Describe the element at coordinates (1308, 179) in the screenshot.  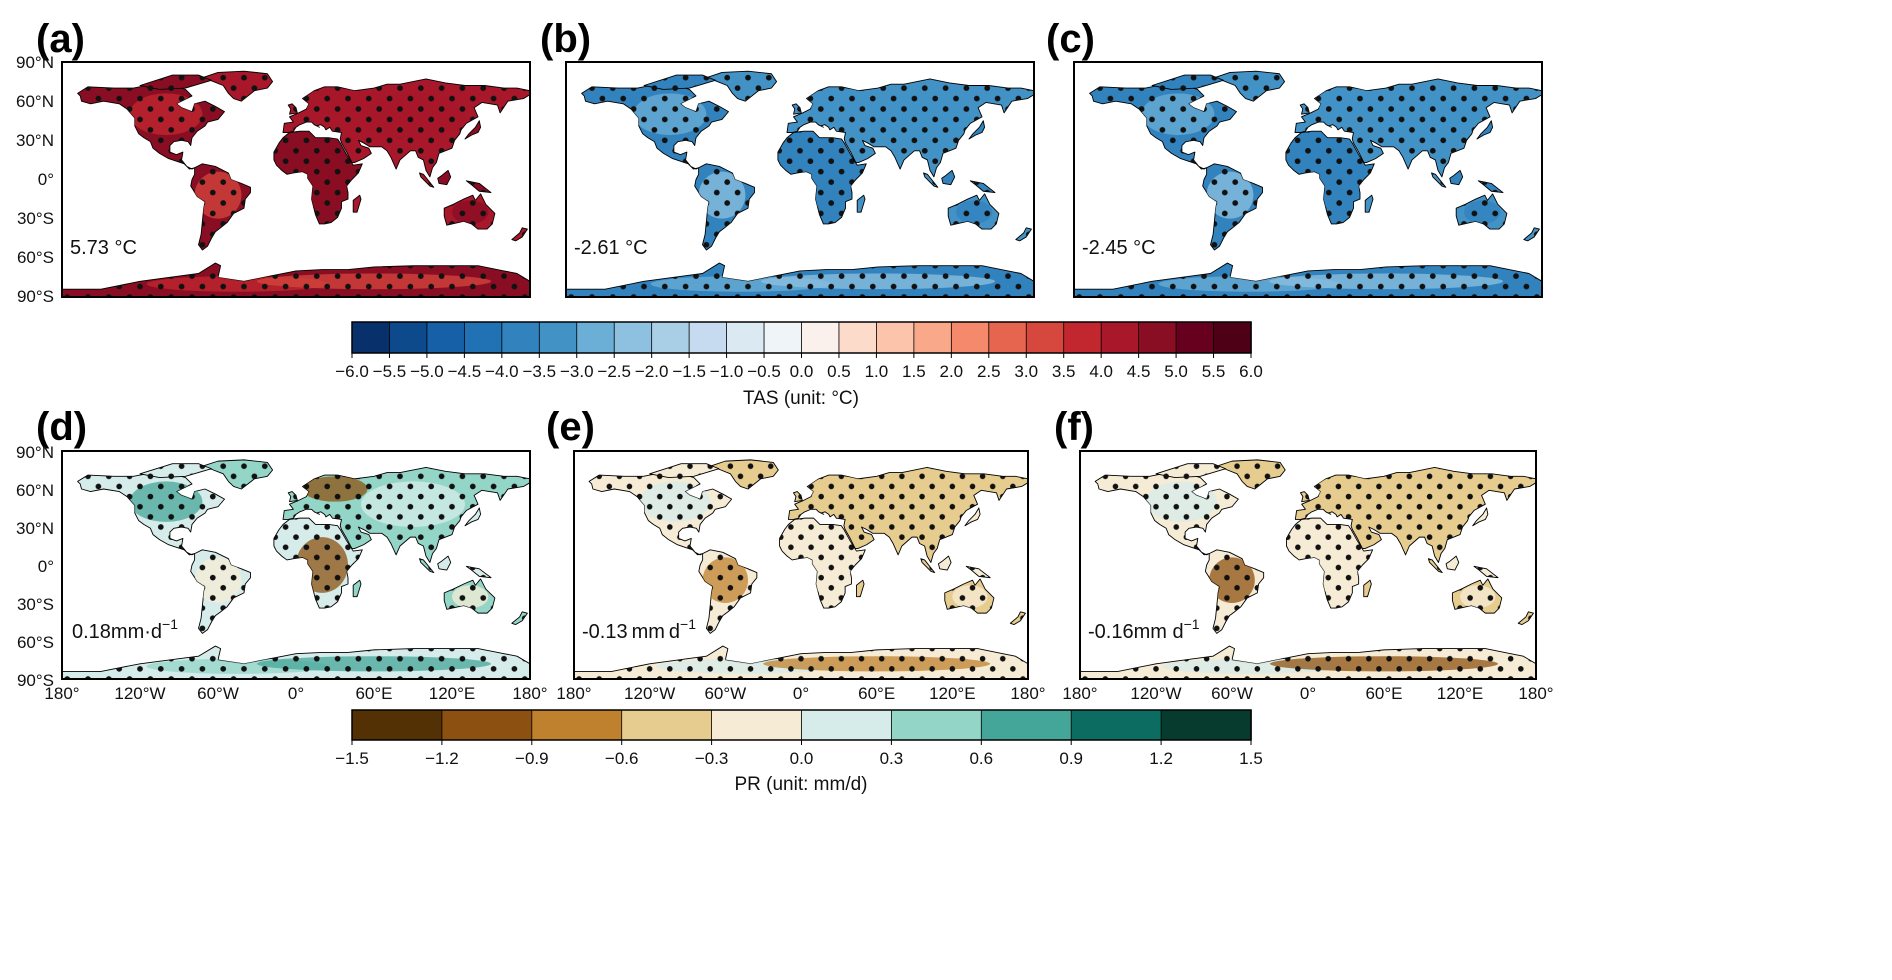
I see `map-c` at that location.